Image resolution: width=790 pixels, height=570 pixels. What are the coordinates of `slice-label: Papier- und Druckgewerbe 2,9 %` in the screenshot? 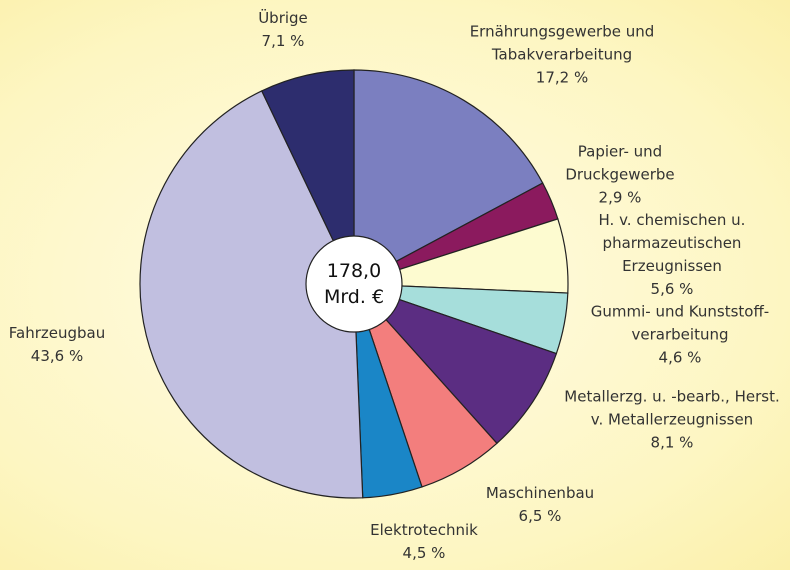 It's located at (620, 175).